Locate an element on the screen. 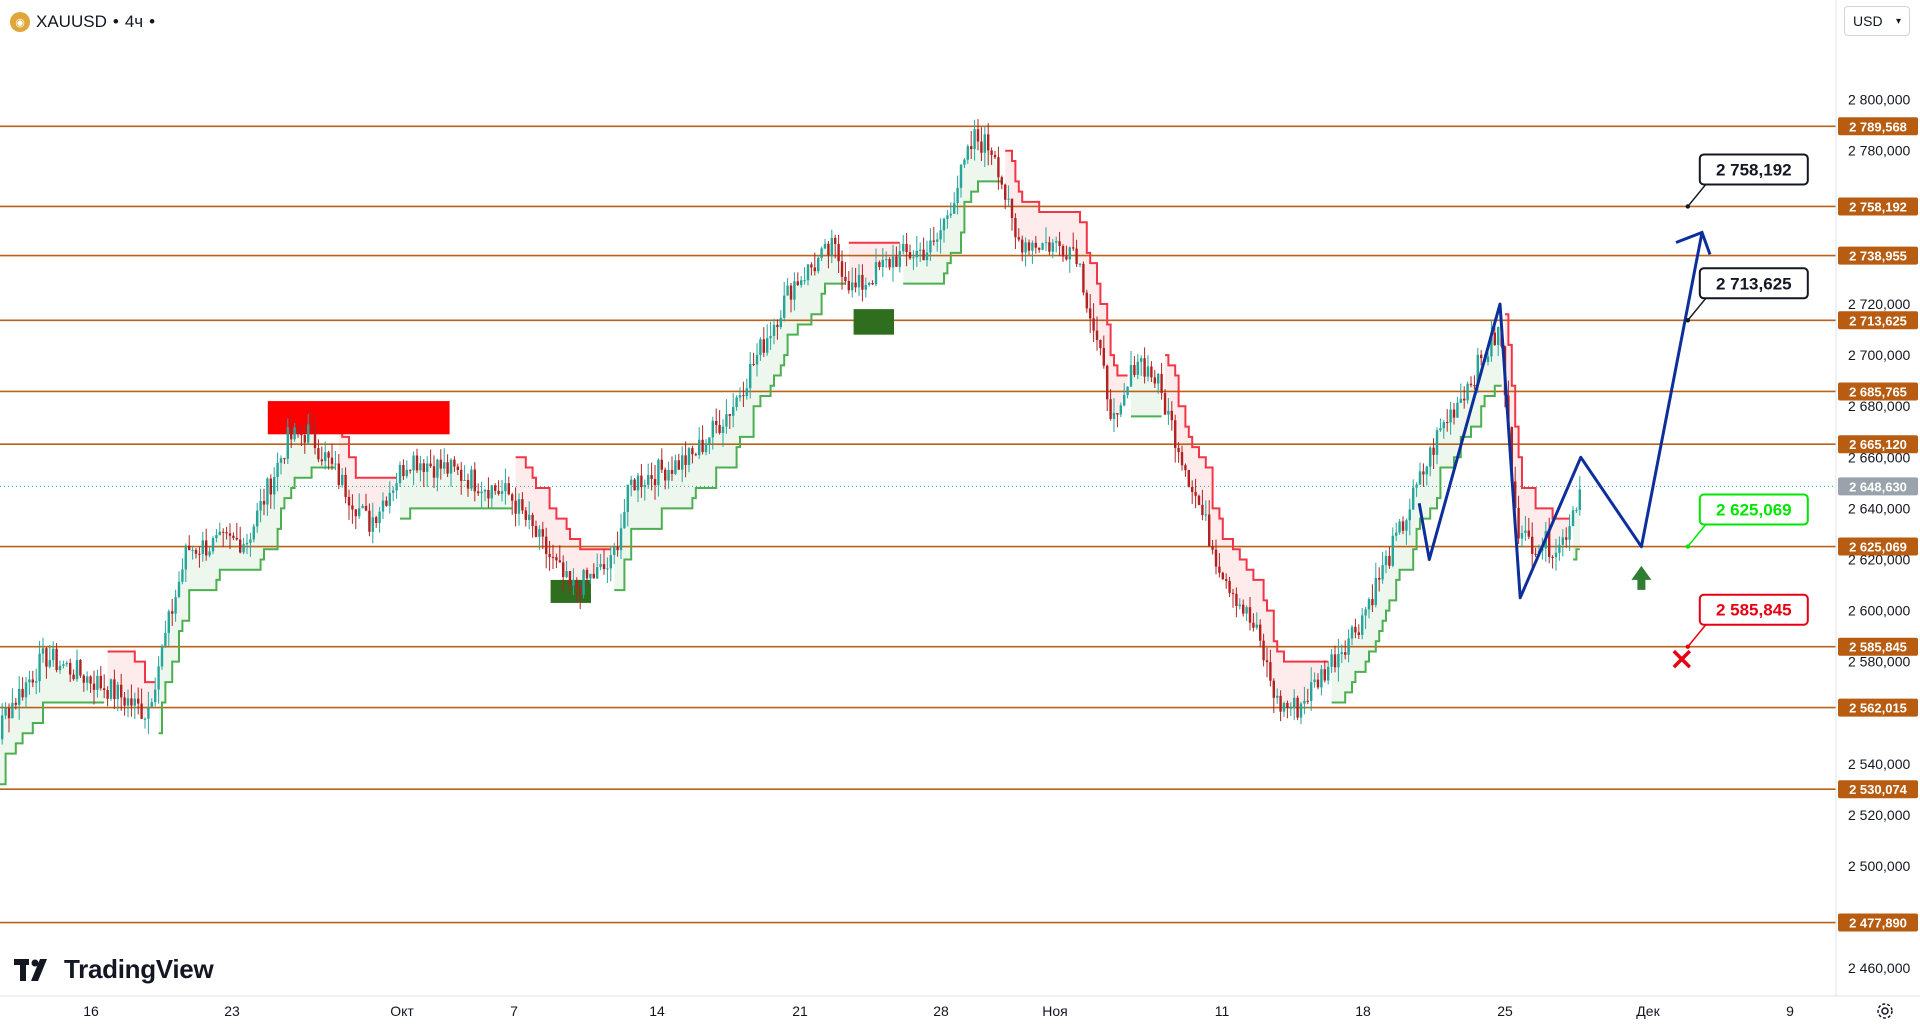 The image size is (1920, 1028). price-axis is located at coordinates (1878, 514).